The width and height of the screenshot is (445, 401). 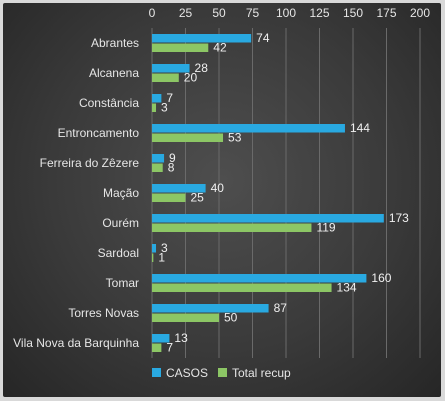 What do you see at coordinates (198, 198) in the screenshot?
I see `total-recup-data-label: 25` at bounding box center [198, 198].